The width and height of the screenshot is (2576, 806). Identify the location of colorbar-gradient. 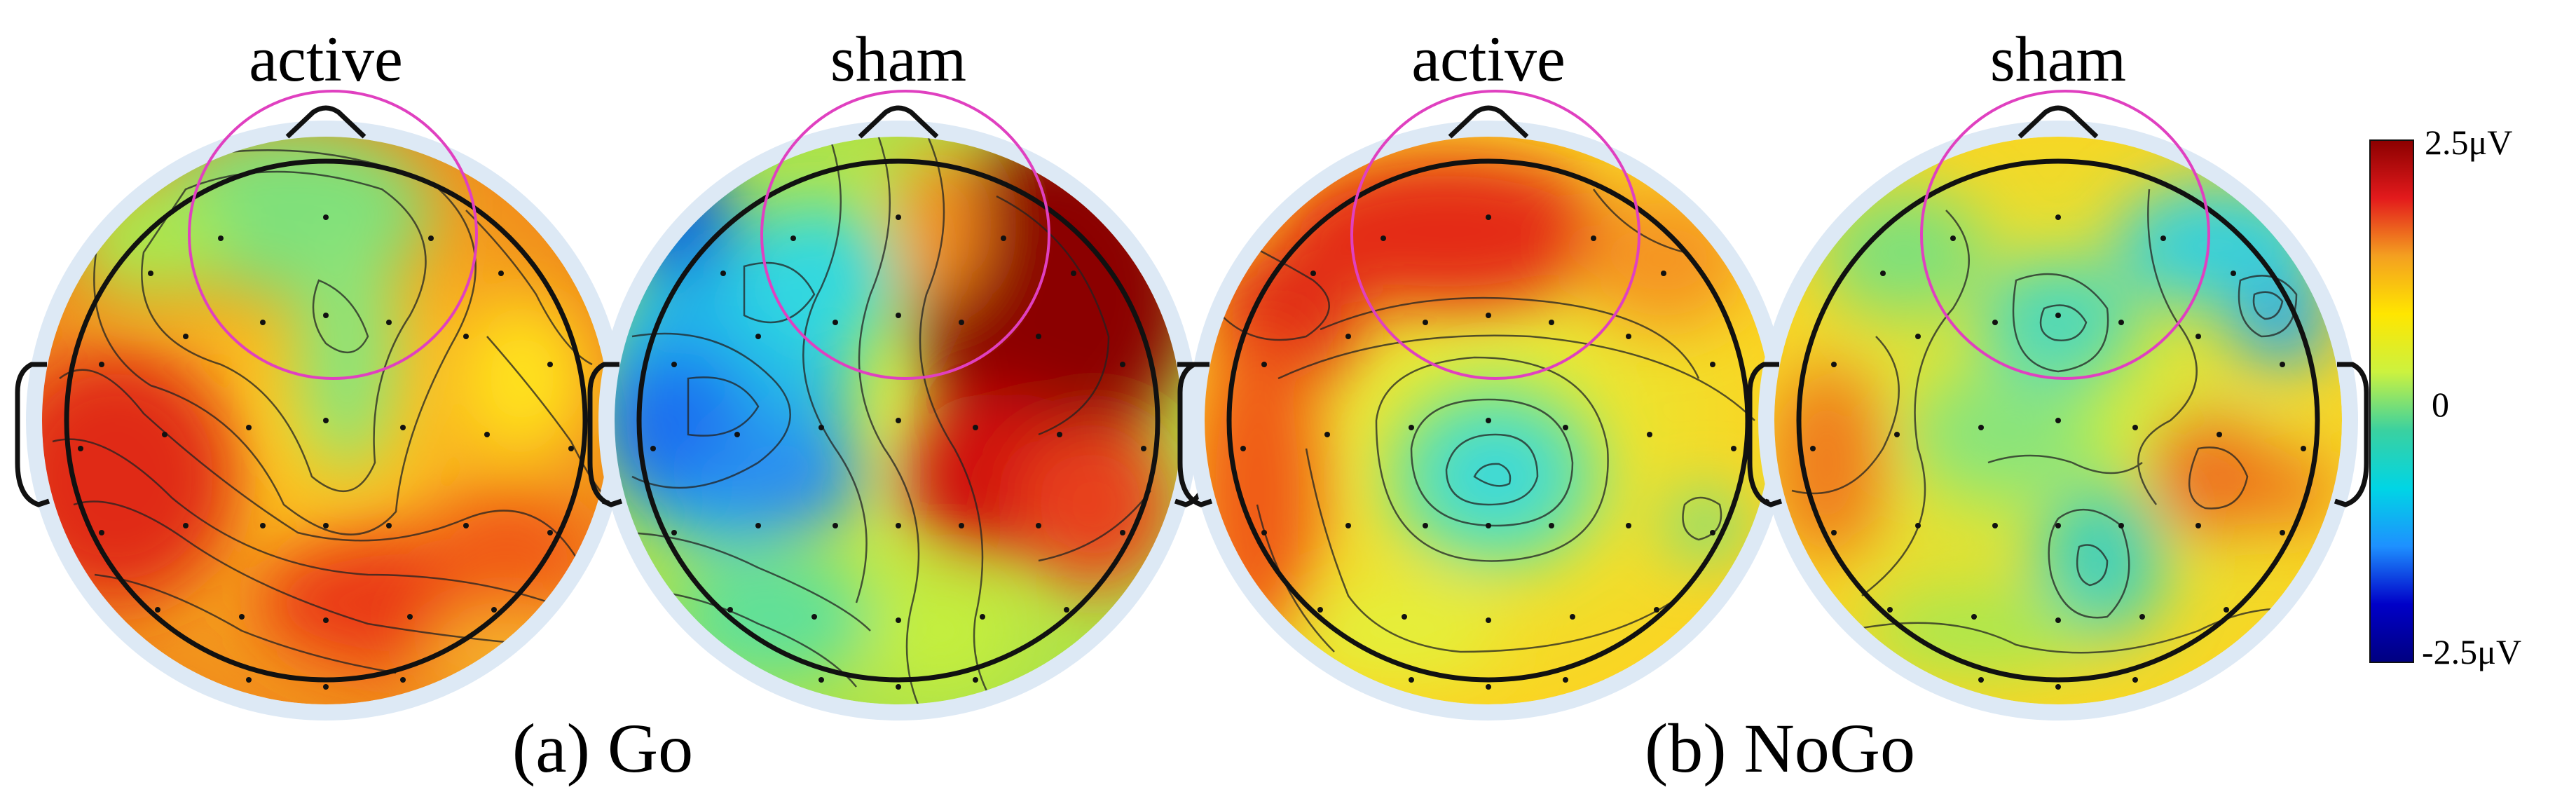
(2391, 401).